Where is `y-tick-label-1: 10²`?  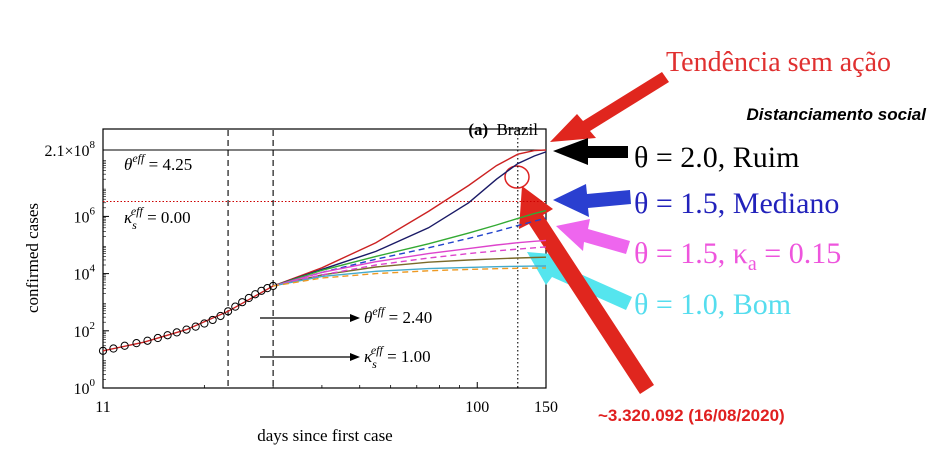
y-tick-label-1: 10² is located at coordinates (85, 330).